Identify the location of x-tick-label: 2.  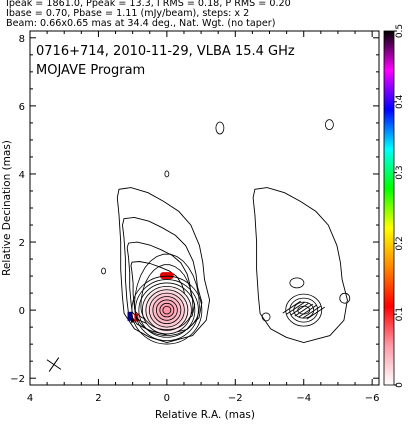
(98, 398).